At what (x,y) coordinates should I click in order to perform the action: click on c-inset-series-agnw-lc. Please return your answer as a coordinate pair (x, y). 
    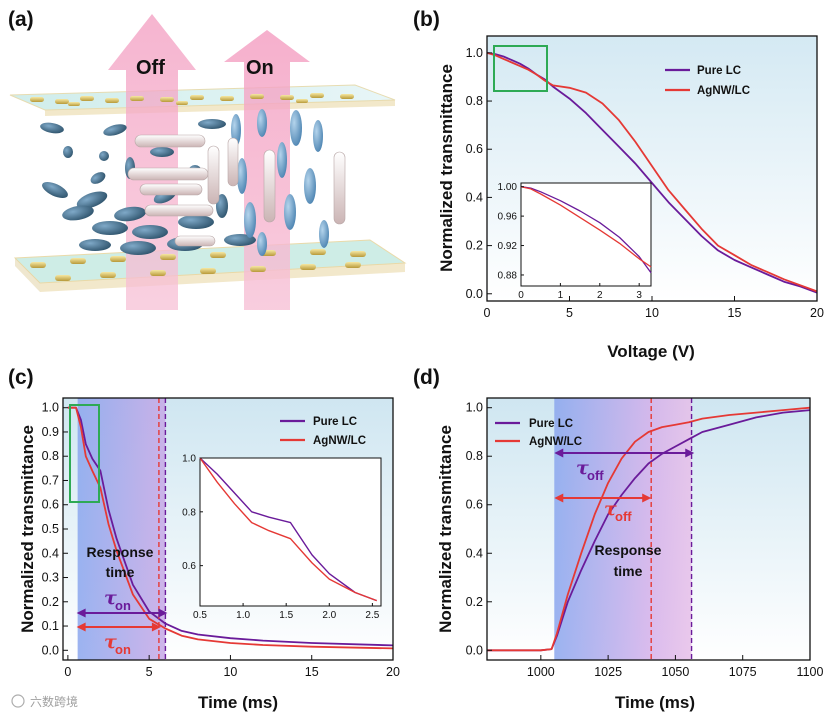
    Looking at the image, I should click on (288, 529).